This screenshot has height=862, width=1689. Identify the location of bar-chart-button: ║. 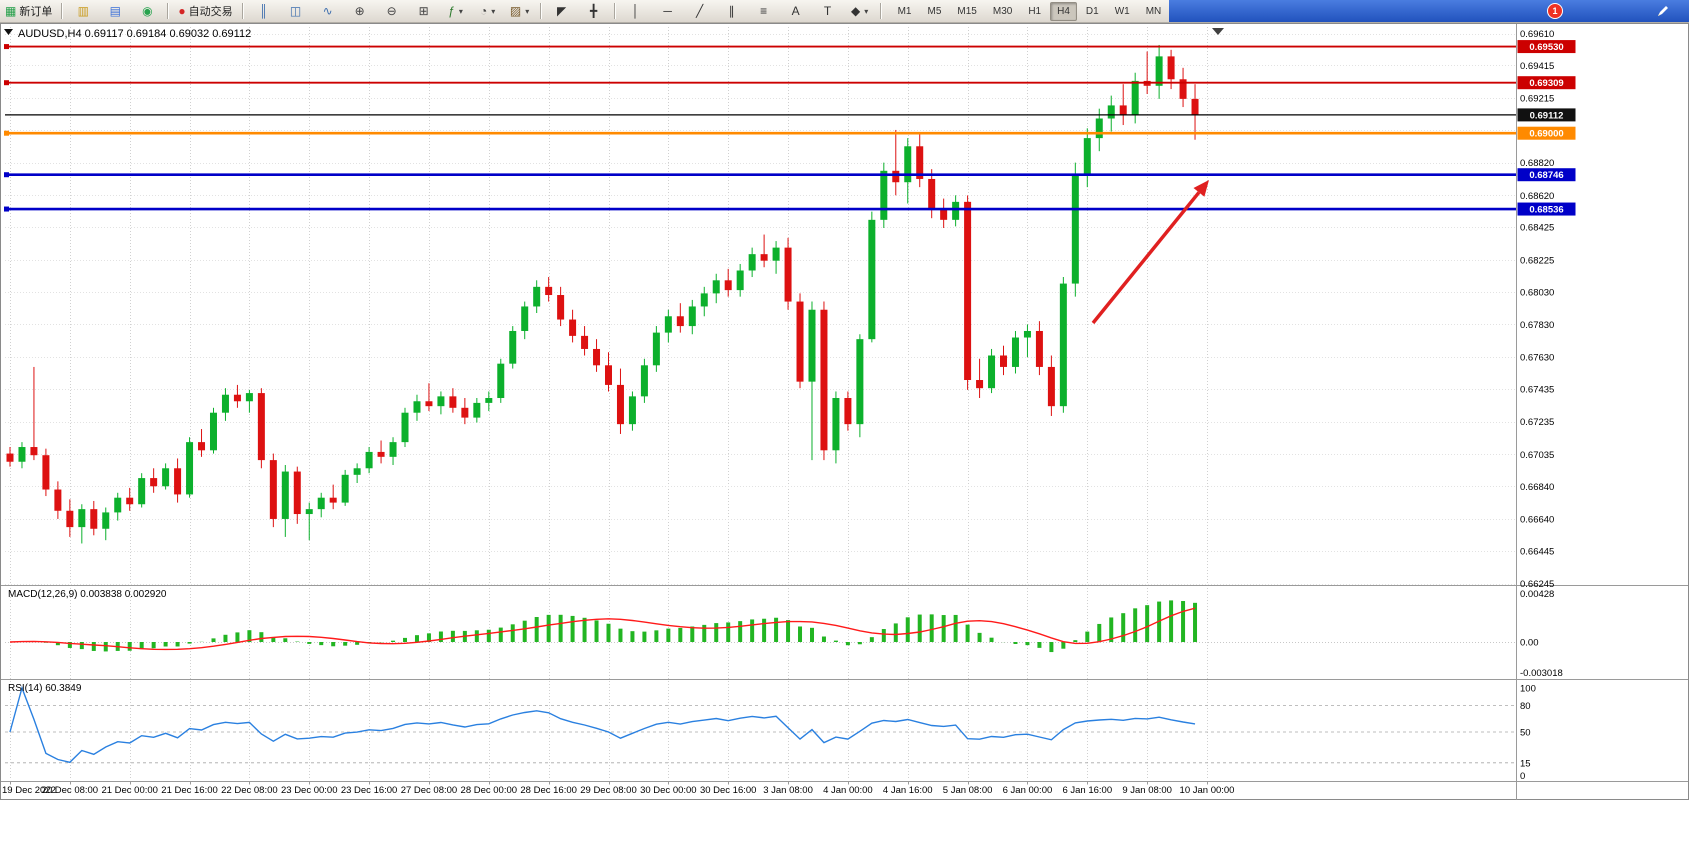
(264, 11).